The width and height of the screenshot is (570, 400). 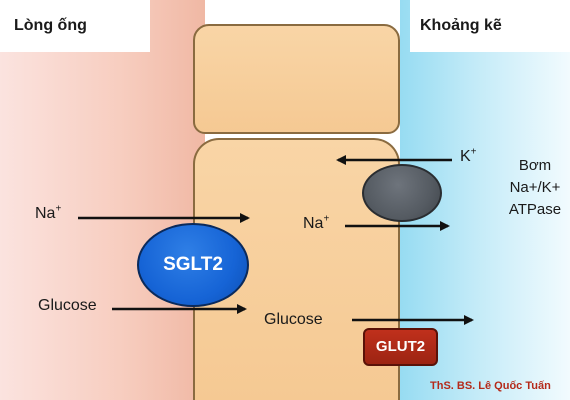 What do you see at coordinates (535, 209) in the screenshot?
I see `pump-label-line3: ATPase` at bounding box center [535, 209].